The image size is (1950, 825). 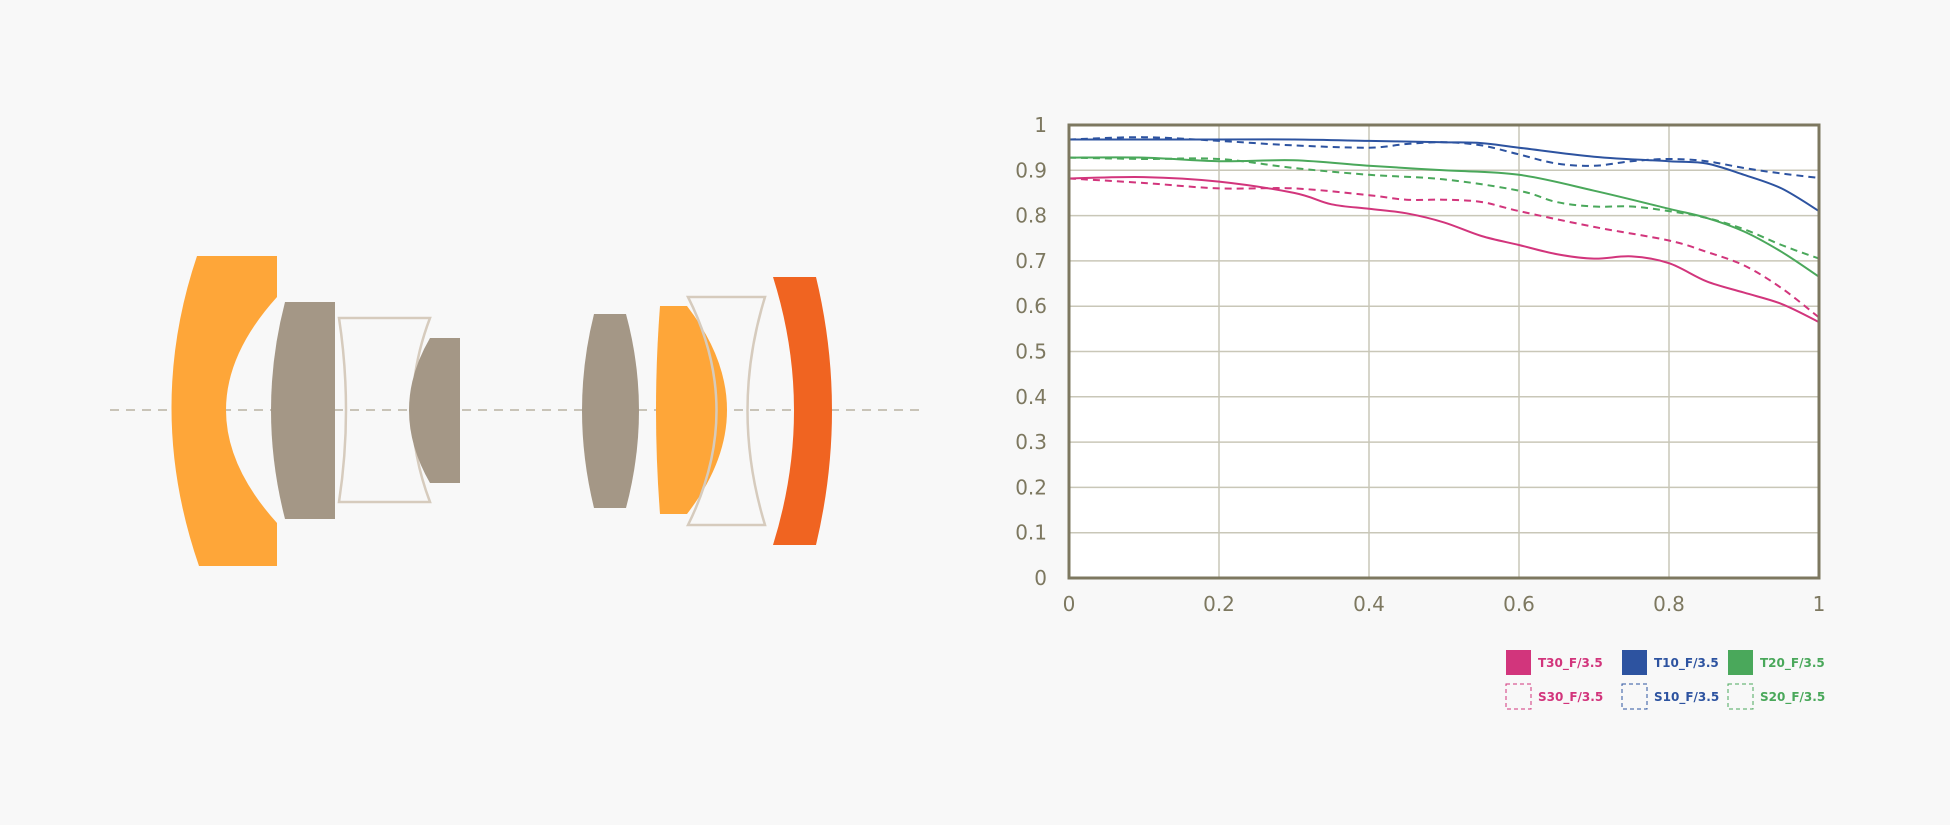 What do you see at coordinates (1031, 306) in the screenshot?
I see `y-tick-label: 0.6` at bounding box center [1031, 306].